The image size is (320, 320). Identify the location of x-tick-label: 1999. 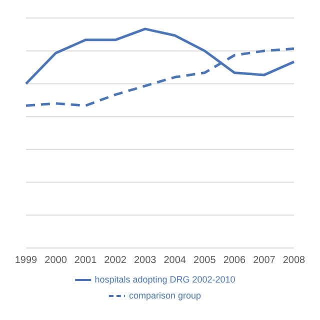
(26, 260).